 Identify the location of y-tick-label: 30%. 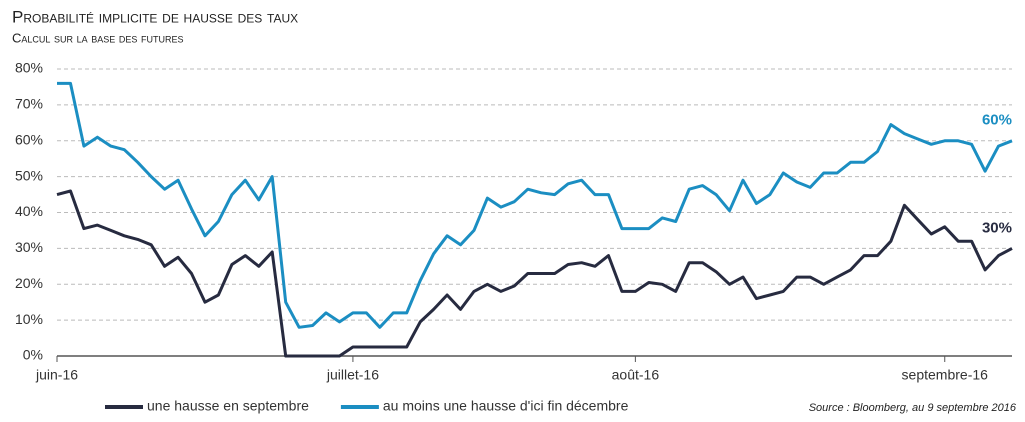
(29, 247).